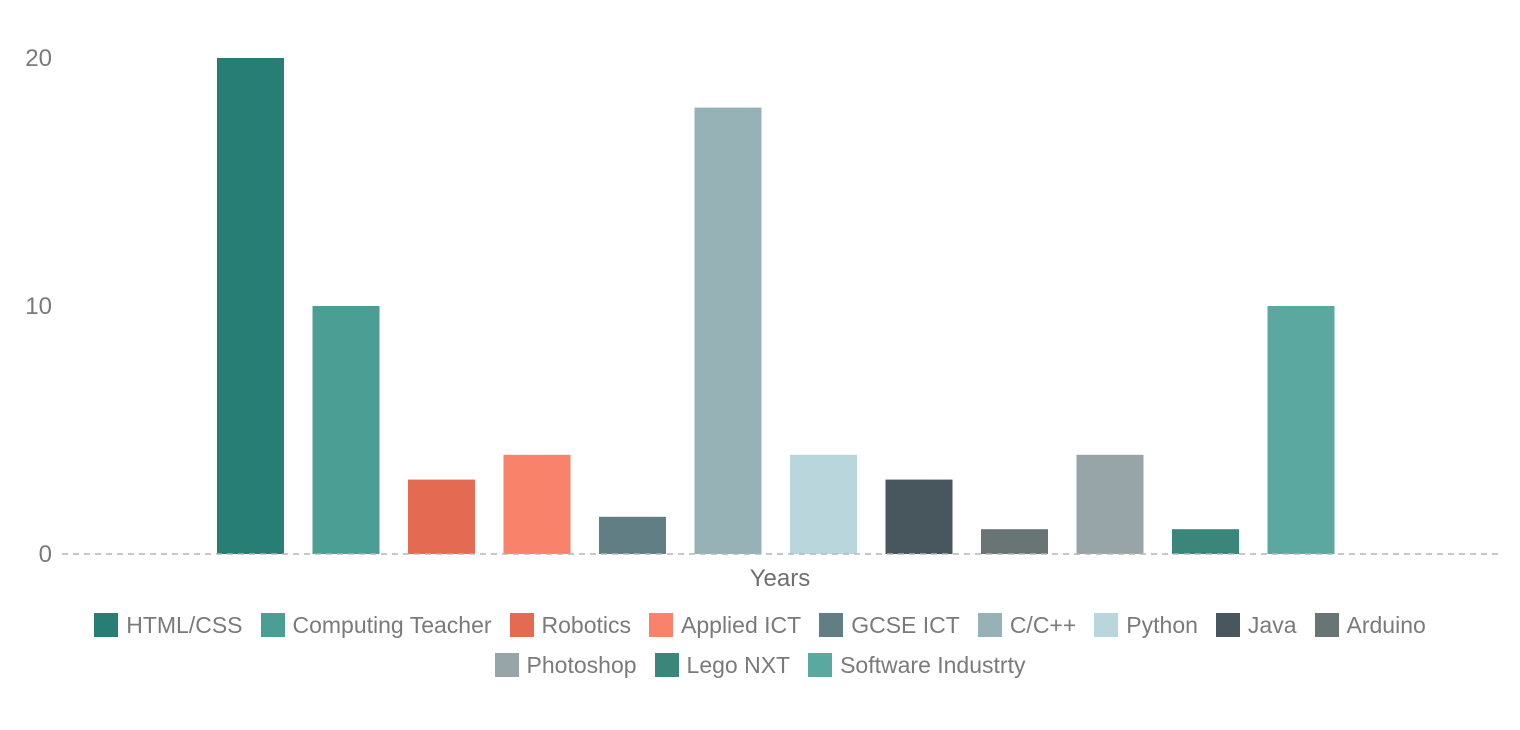  What do you see at coordinates (780, 578) in the screenshot?
I see `x-axis-title: Years` at bounding box center [780, 578].